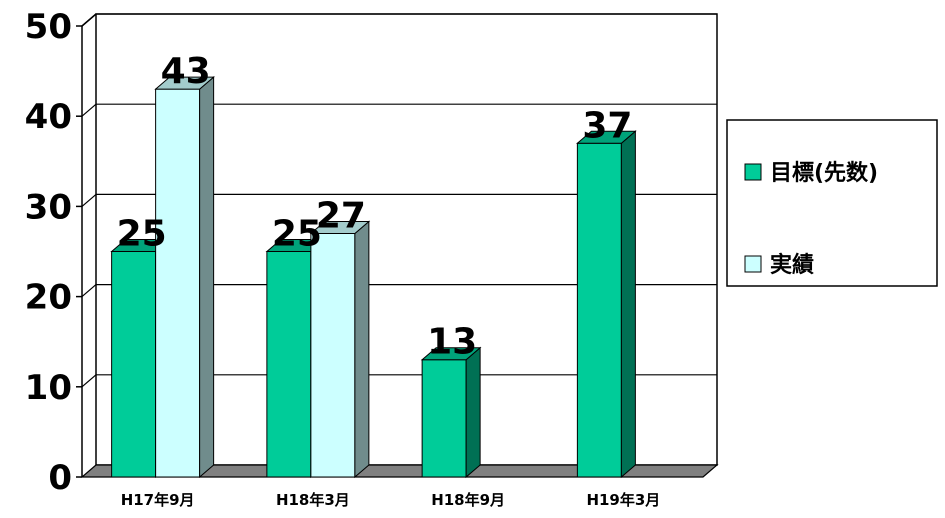 This screenshot has height=518, width=945. What do you see at coordinates (391, 500) in the screenshot?
I see `x-axis: H17年9月 H18年3月 H18年9月 H19年3月` at bounding box center [391, 500].